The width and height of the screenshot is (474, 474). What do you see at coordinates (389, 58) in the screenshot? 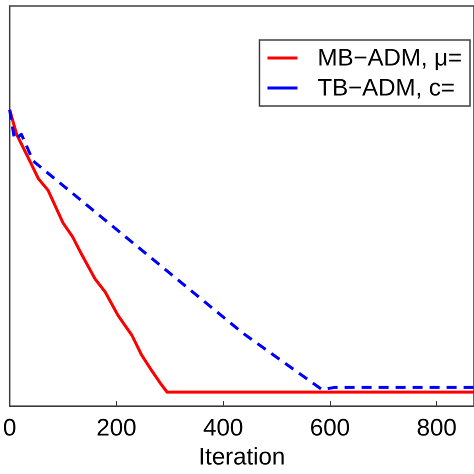
I see `legend-label: MB−ADM, μ=` at bounding box center [389, 58].